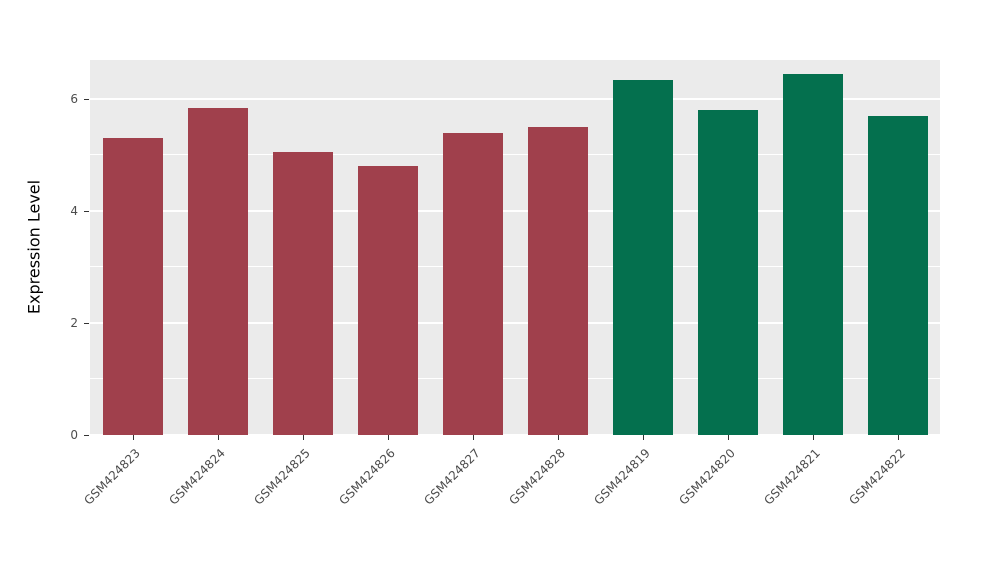 The width and height of the screenshot is (1000, 580). I want to click on bar-GSM424821, so click(812, 254).